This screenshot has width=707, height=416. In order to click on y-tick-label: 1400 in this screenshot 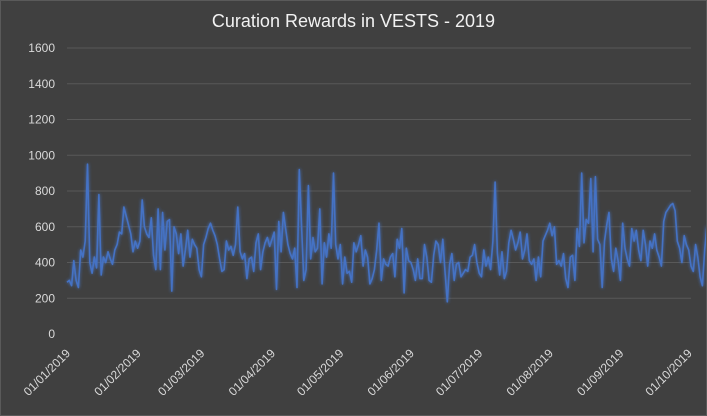, I will do `click(41, 84)`.